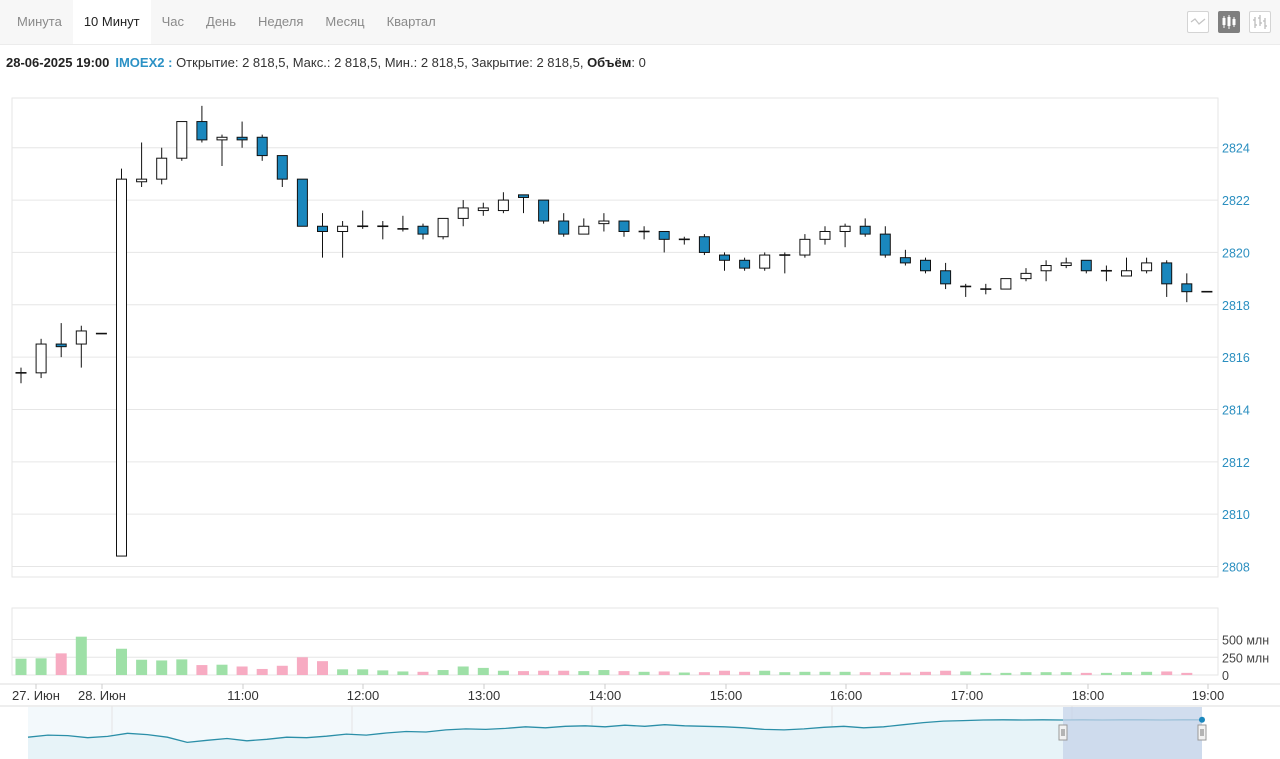 The height and width of the screenshot is (759, 1280). What do you see at coordinates (411, 21) in the screenshot?
I see `tab-quarter: Квартал` at bounding box center [411, 21].